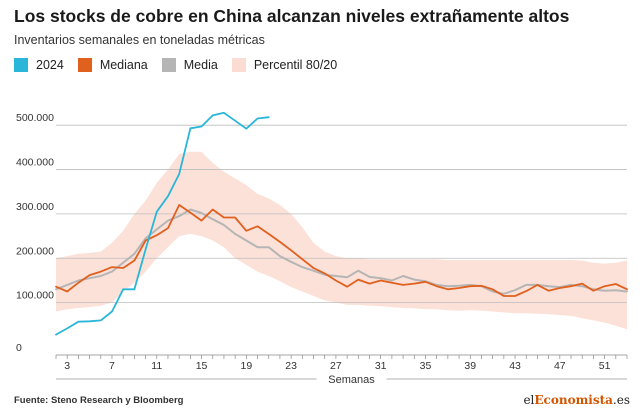 The height and width of the screenshot is (418, 640). I want to click on x-tick-label: 3, so click(67, 366).